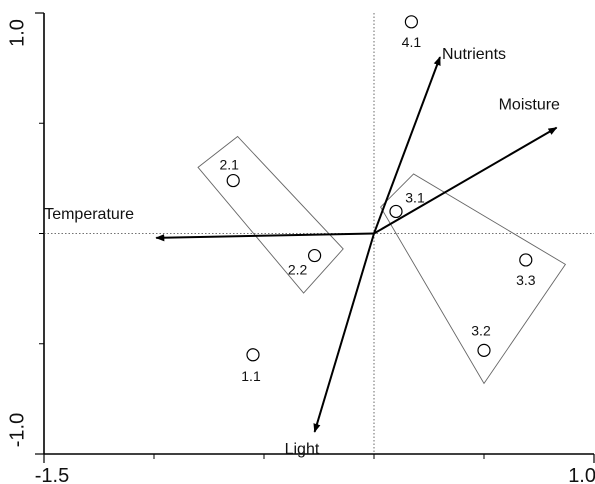 Image resolution: width=595 pixels, height=484 pixels. Describe the element at coordinates (233, 180) in the screenshot. I see `sample-point-2.1` at that location.